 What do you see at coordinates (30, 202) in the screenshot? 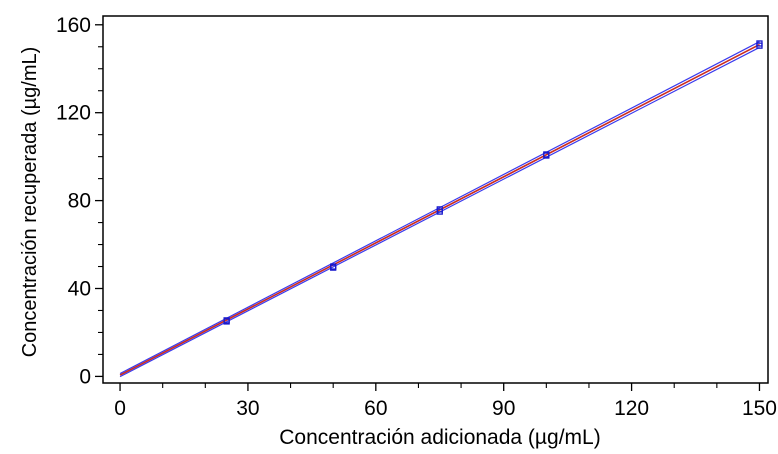
I see `y-axis-title: Concentración recuperada (µg/mL)` at bounding box center [30, 202].